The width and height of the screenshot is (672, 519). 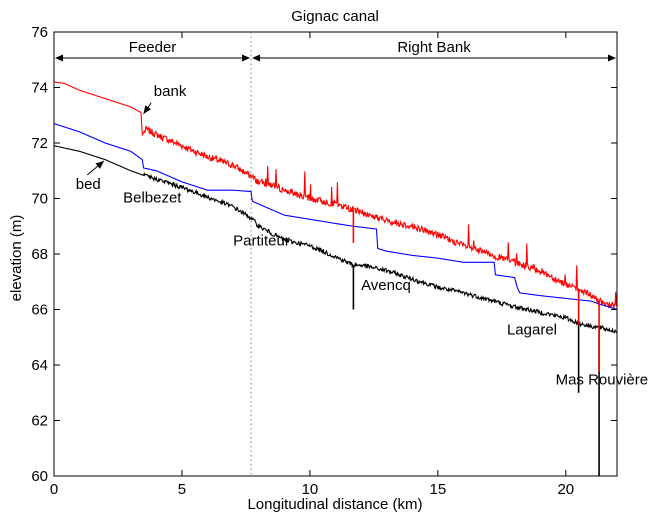 I want to click on x-tick-label: 10, so click(x=310, y=489).